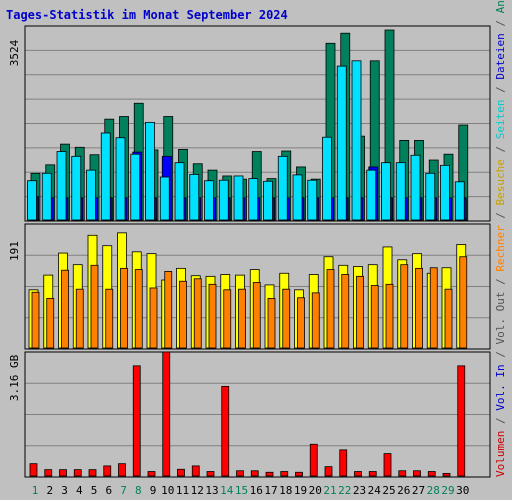  What do you see at coordinates (256, 490) in the screenshot?
I see `x-tick-label: 16` at bounding box center [256, 490].